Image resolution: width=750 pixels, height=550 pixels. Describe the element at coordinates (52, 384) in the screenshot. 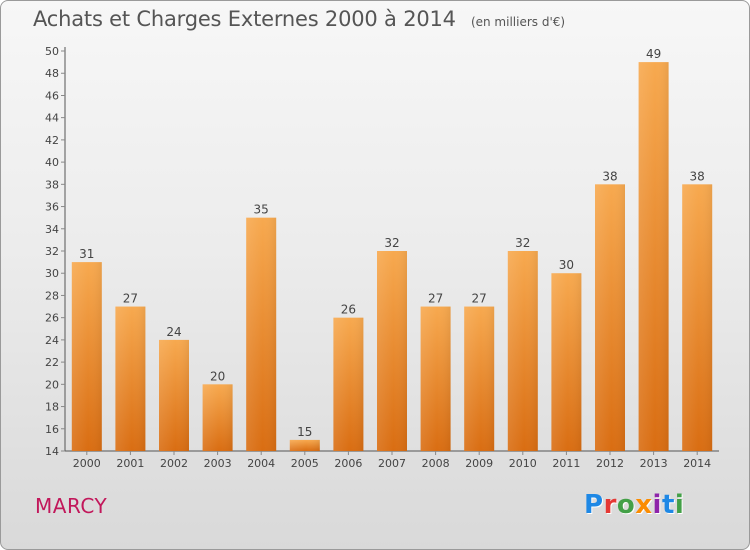

I see `y-tick-label: 20` at that location.